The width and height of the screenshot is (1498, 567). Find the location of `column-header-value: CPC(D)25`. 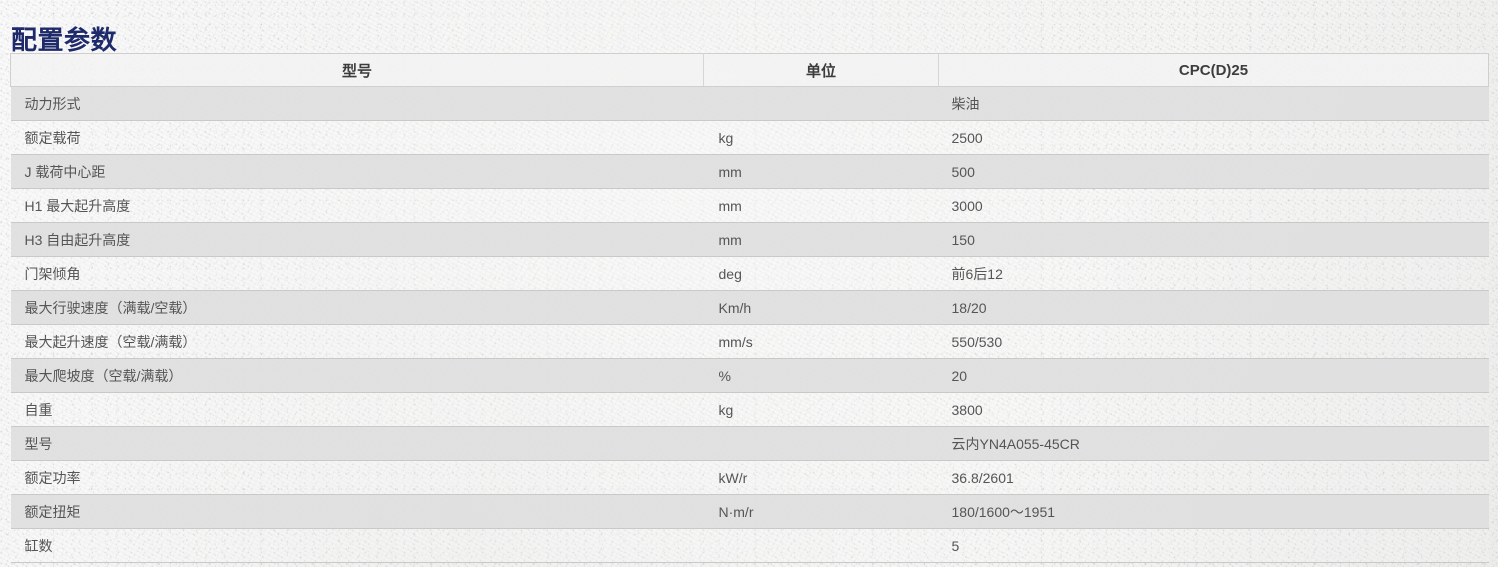

column-header-value: CPC(D)25 is located at coordinates (1213, 70).